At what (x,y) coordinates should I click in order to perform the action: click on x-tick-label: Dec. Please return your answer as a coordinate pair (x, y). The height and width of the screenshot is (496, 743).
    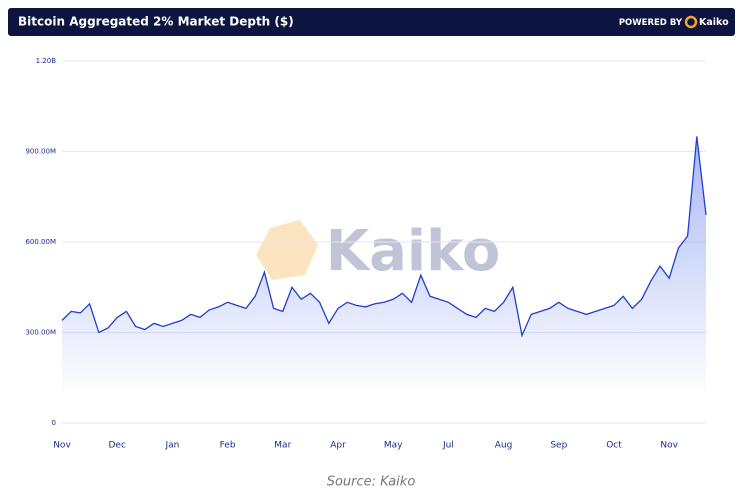
    Looking at the image, I should click on (116, 446).